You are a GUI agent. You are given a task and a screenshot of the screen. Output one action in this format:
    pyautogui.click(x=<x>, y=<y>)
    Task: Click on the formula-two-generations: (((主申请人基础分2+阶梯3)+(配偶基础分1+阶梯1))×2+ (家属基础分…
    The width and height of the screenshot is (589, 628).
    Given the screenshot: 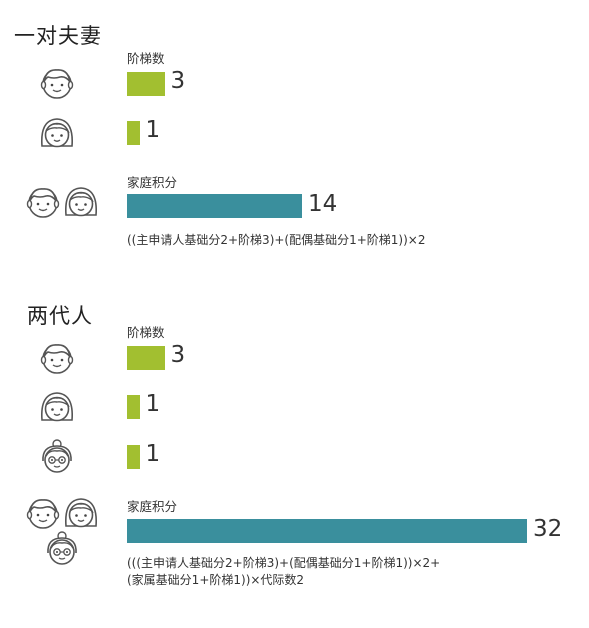 What is the action you would take?
    pyautogui.click(x=283, y=572)
    